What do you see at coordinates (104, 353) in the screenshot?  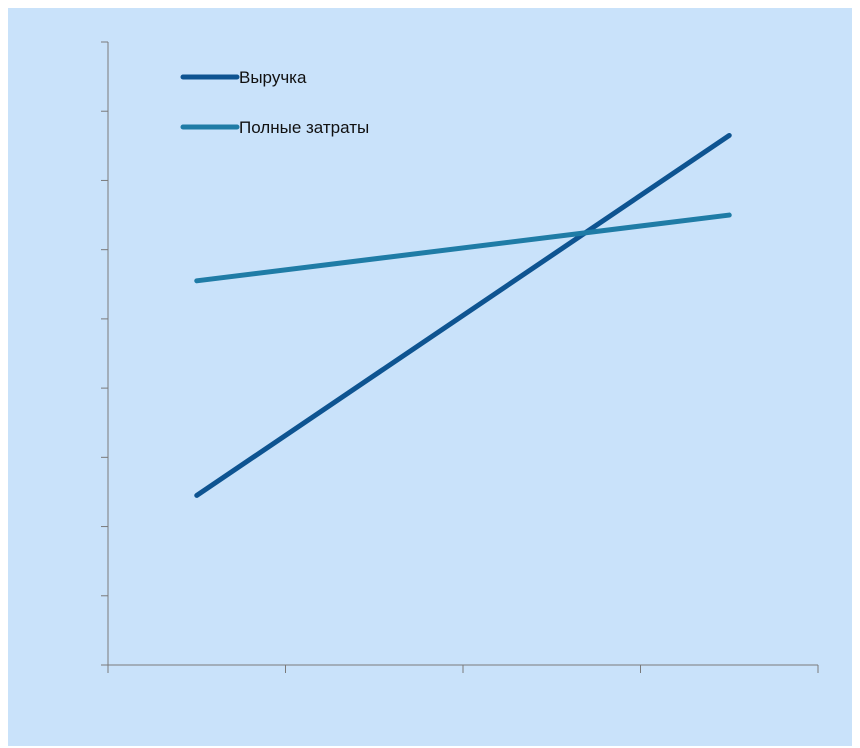 I see `y-axis-ticks` at bounding box center [104, 353].